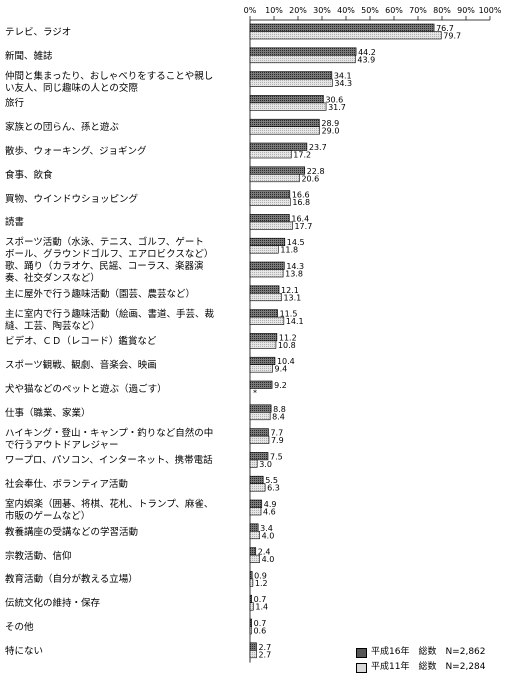 The height and width of the screenshot is (681, 505). What do you see at coordinates (301, 202) in the screenshot?
I see `data-label: 16.8` at bounding box center [301, 202].